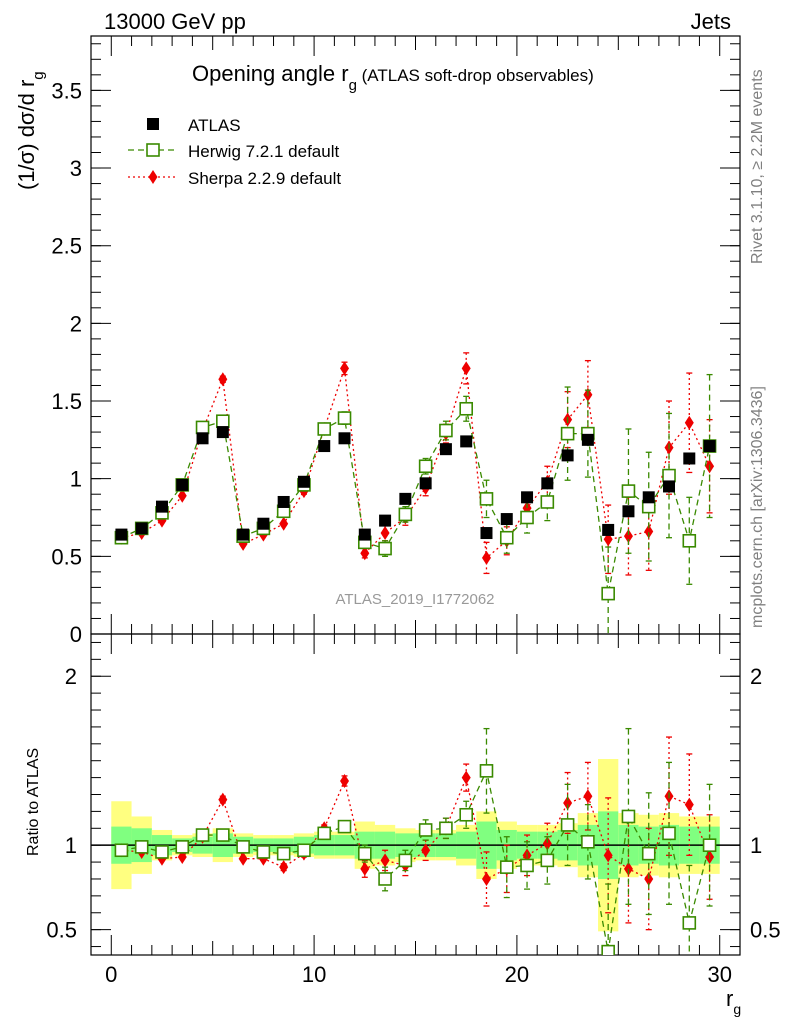 Image resolution: width=786 pixels, height=1024 pixels. Describe the element at coordinates (76, 479) in the screenshot. I see `main-ytick-label: 1` at that location.